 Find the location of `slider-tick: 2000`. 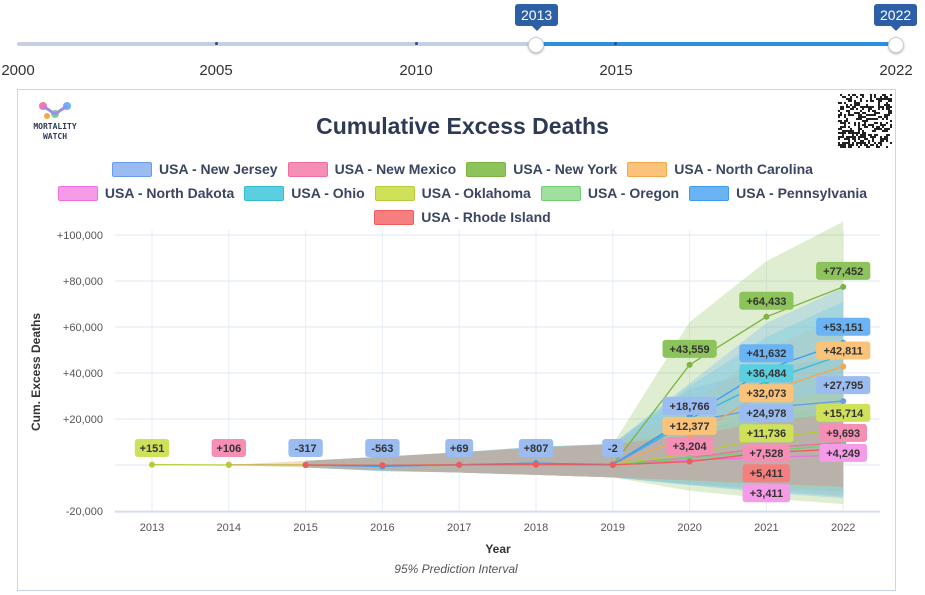

slider-tick: 2000 is located at coordinates (18, 70).